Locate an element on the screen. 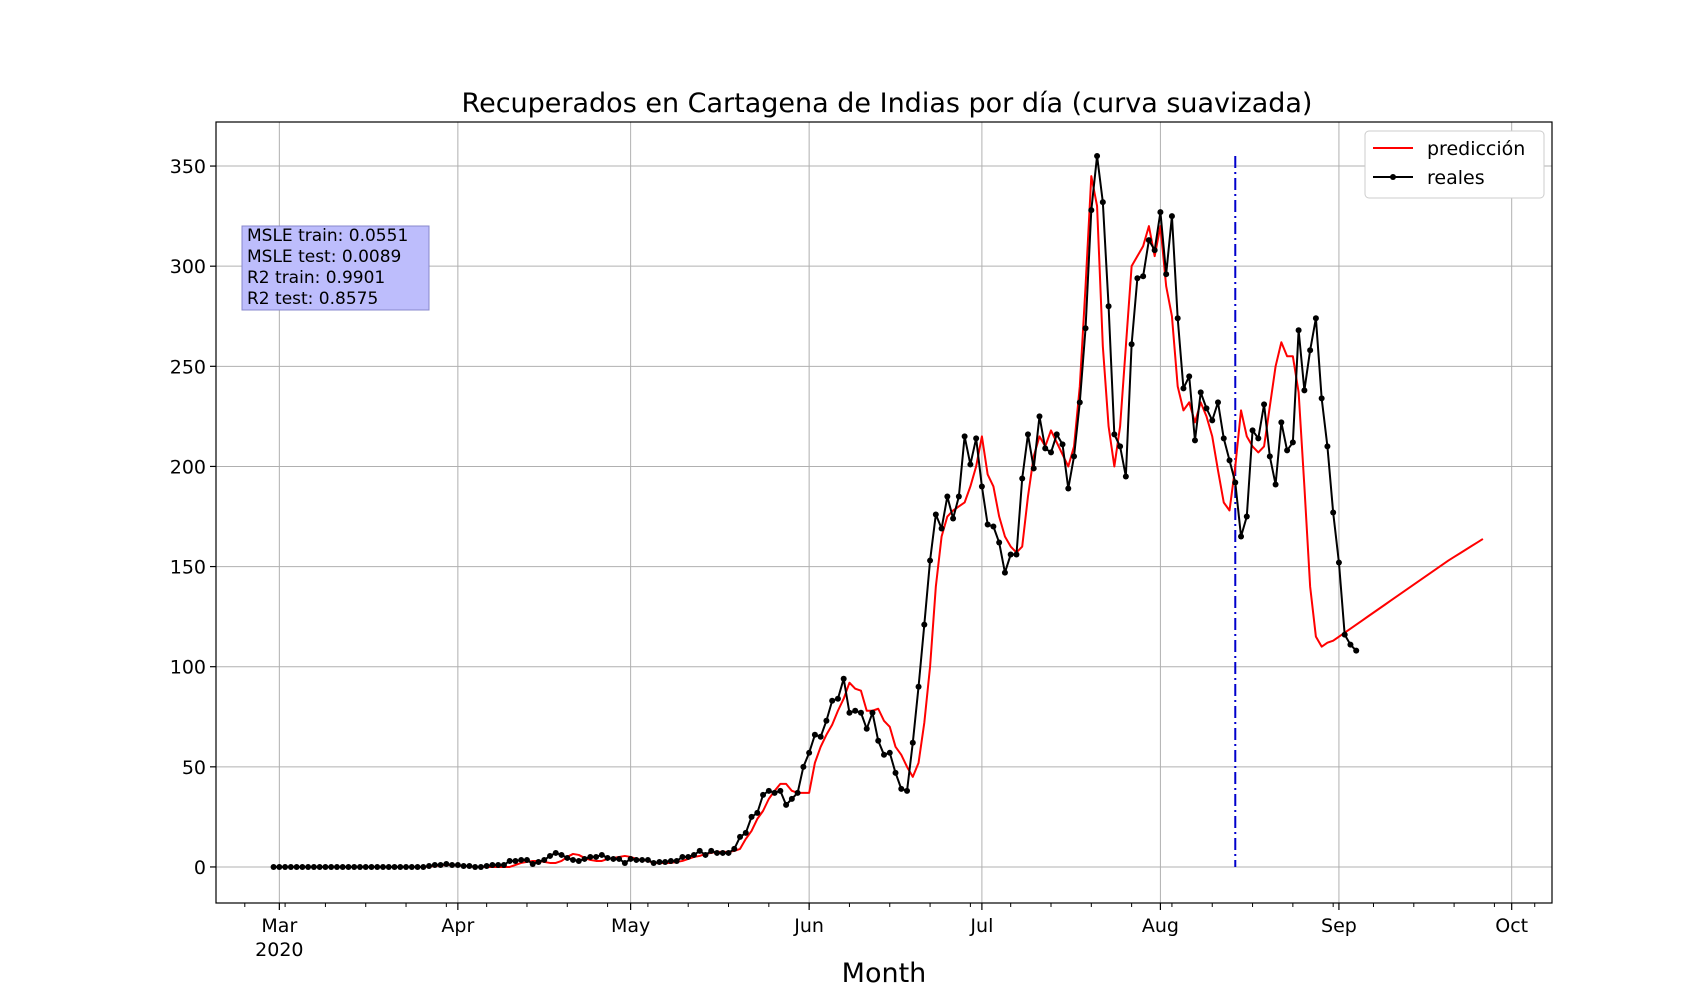 This screenshot has height=1000, width=1700. stats-line-r2-test: R2 test: 0.8575 is located at coordinates (312, 299).